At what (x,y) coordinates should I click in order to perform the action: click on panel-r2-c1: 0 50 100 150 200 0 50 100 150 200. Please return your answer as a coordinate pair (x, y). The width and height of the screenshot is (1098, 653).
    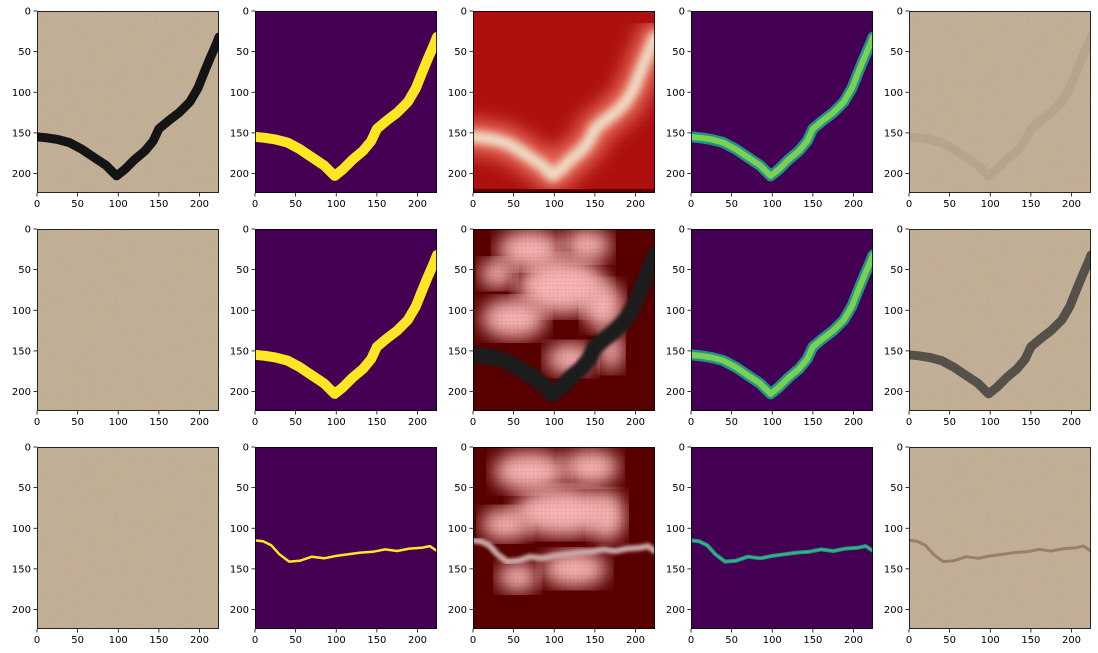
    Looking at the image, I should click on (333, 544).